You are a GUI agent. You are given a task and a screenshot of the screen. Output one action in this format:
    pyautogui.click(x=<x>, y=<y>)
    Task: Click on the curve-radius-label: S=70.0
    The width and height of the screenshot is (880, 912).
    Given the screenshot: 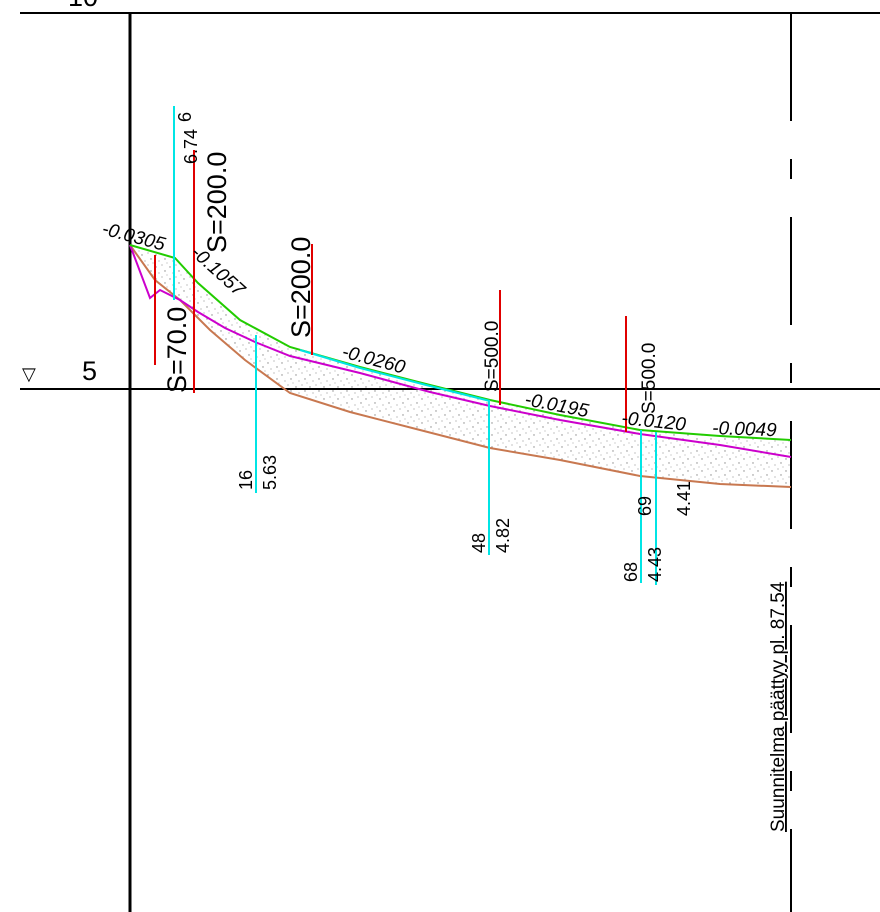 What is the action you would take?
    pyautogui.click(x=177, y=350)
    